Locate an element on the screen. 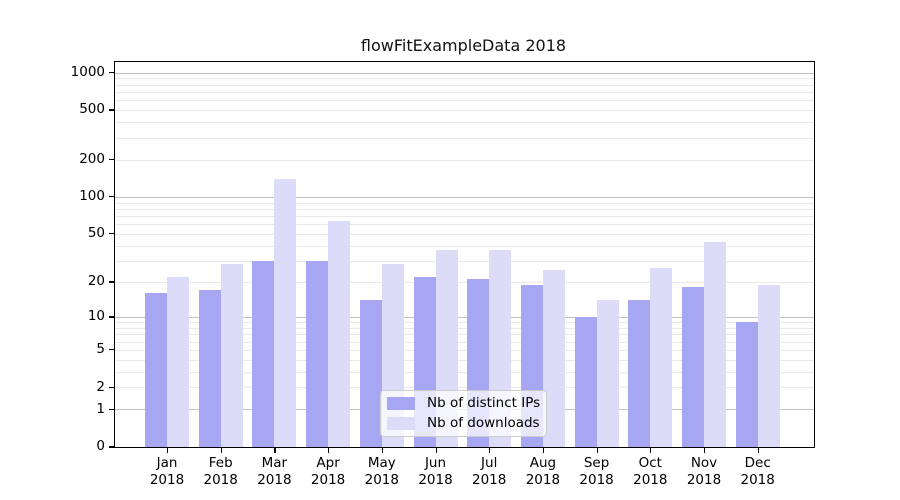 This screenshot has width=900, height=500. y-tick-label: 10 is located at coordinates (96, 316).